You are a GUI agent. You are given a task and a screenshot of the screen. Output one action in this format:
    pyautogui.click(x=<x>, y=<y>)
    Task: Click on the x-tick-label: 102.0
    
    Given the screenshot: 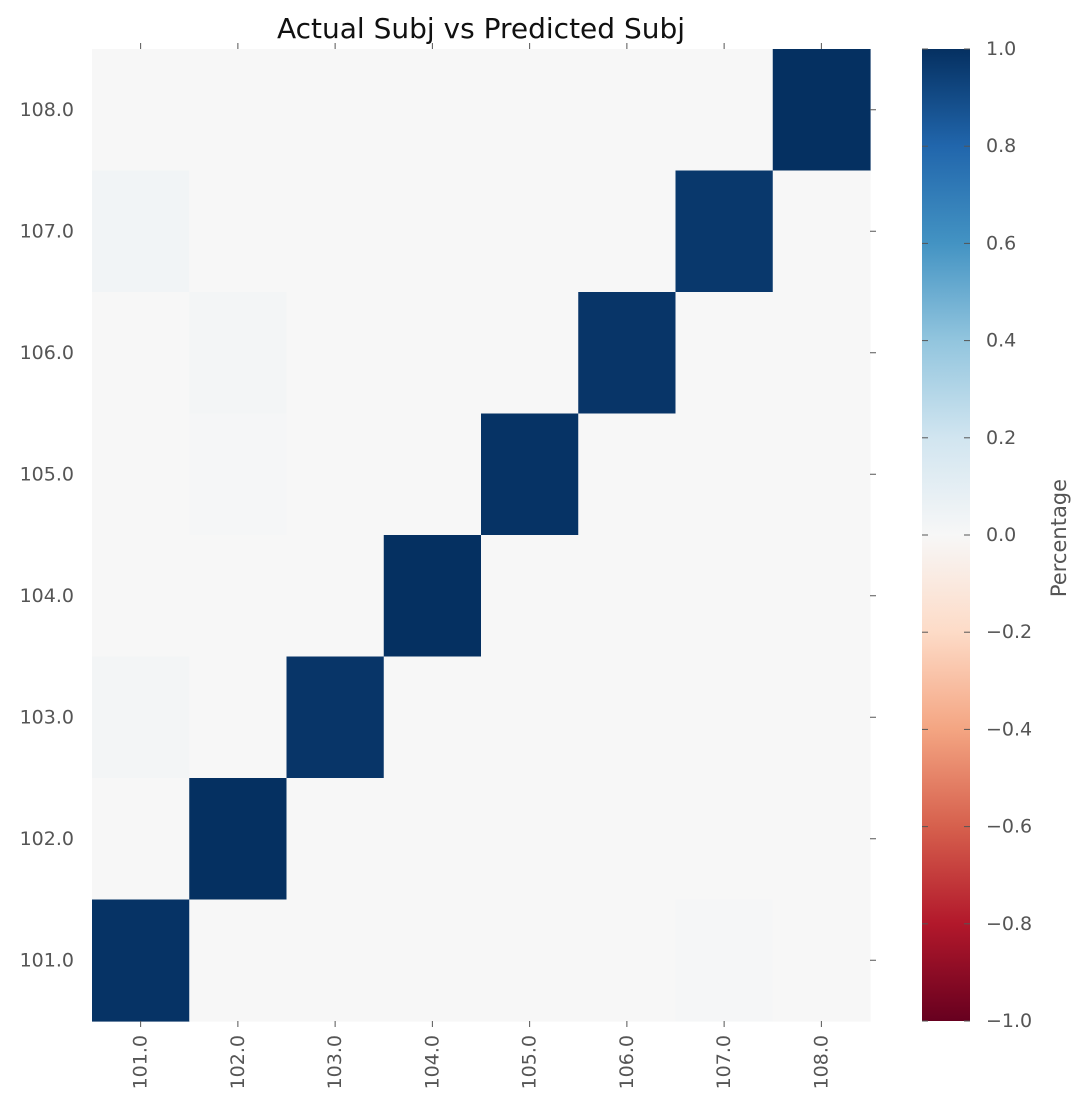 What is the action you would take?
    pyautogui.click(x=238, y=1062)
    